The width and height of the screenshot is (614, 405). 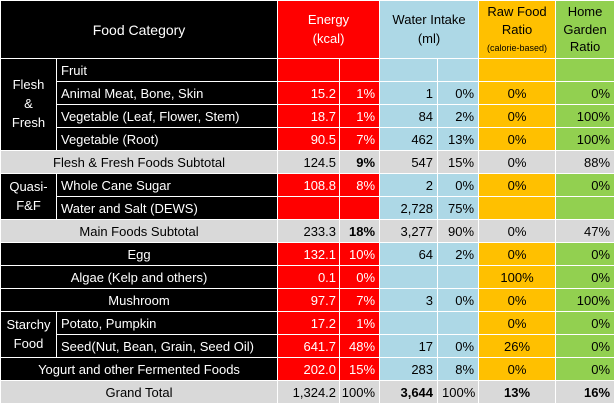 I want to click on water-percent: 75%, so click(x=458, y=208).